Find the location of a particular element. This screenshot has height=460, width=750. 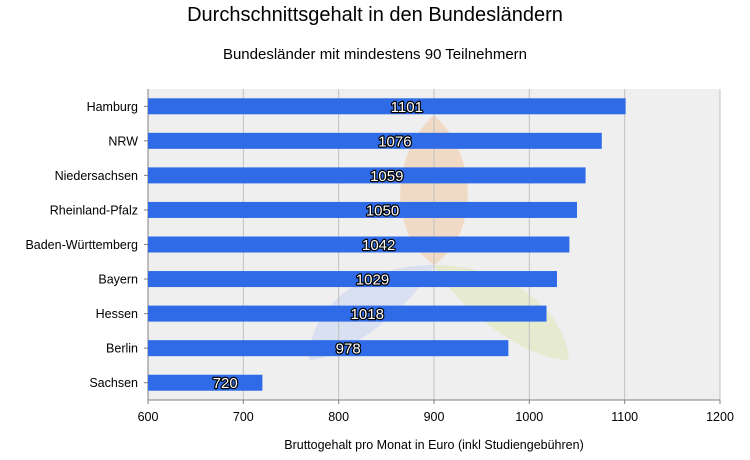

x-tick-label: 1000 is located at coordinates (529, 417).